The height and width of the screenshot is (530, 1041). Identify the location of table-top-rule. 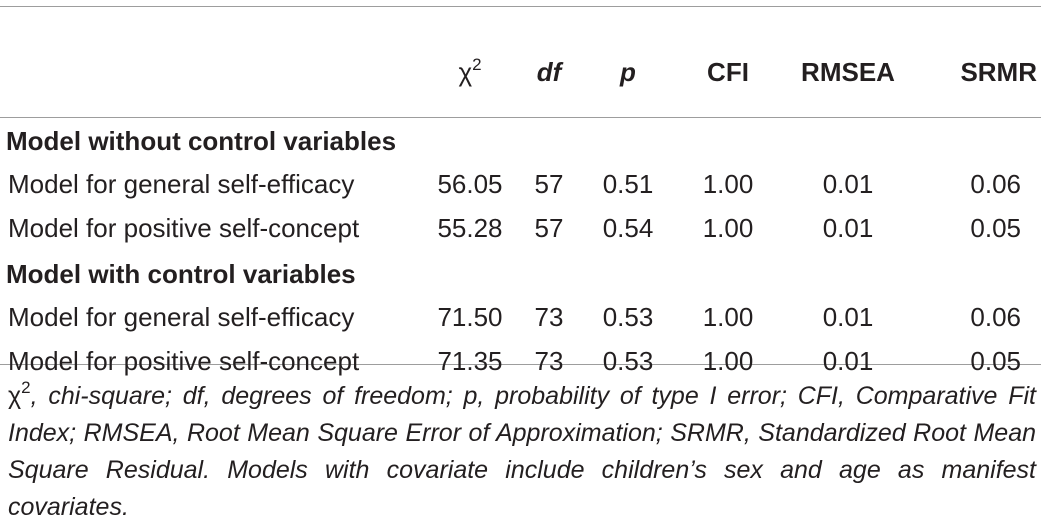
(520, 6).